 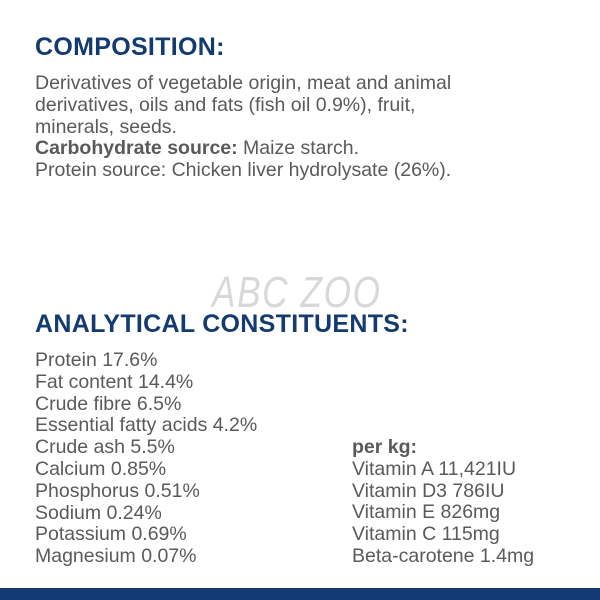 I want to click on constituent-item: Sodium 0.24%, so click(x=98, y=512).